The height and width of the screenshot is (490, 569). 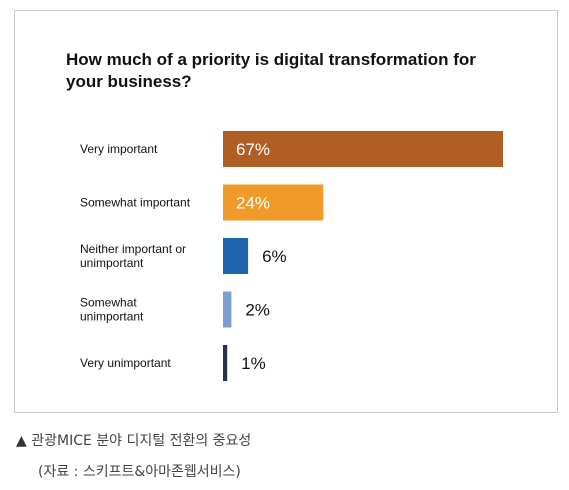 I want to click on value-label: 67%, so click(x=253, y=149).